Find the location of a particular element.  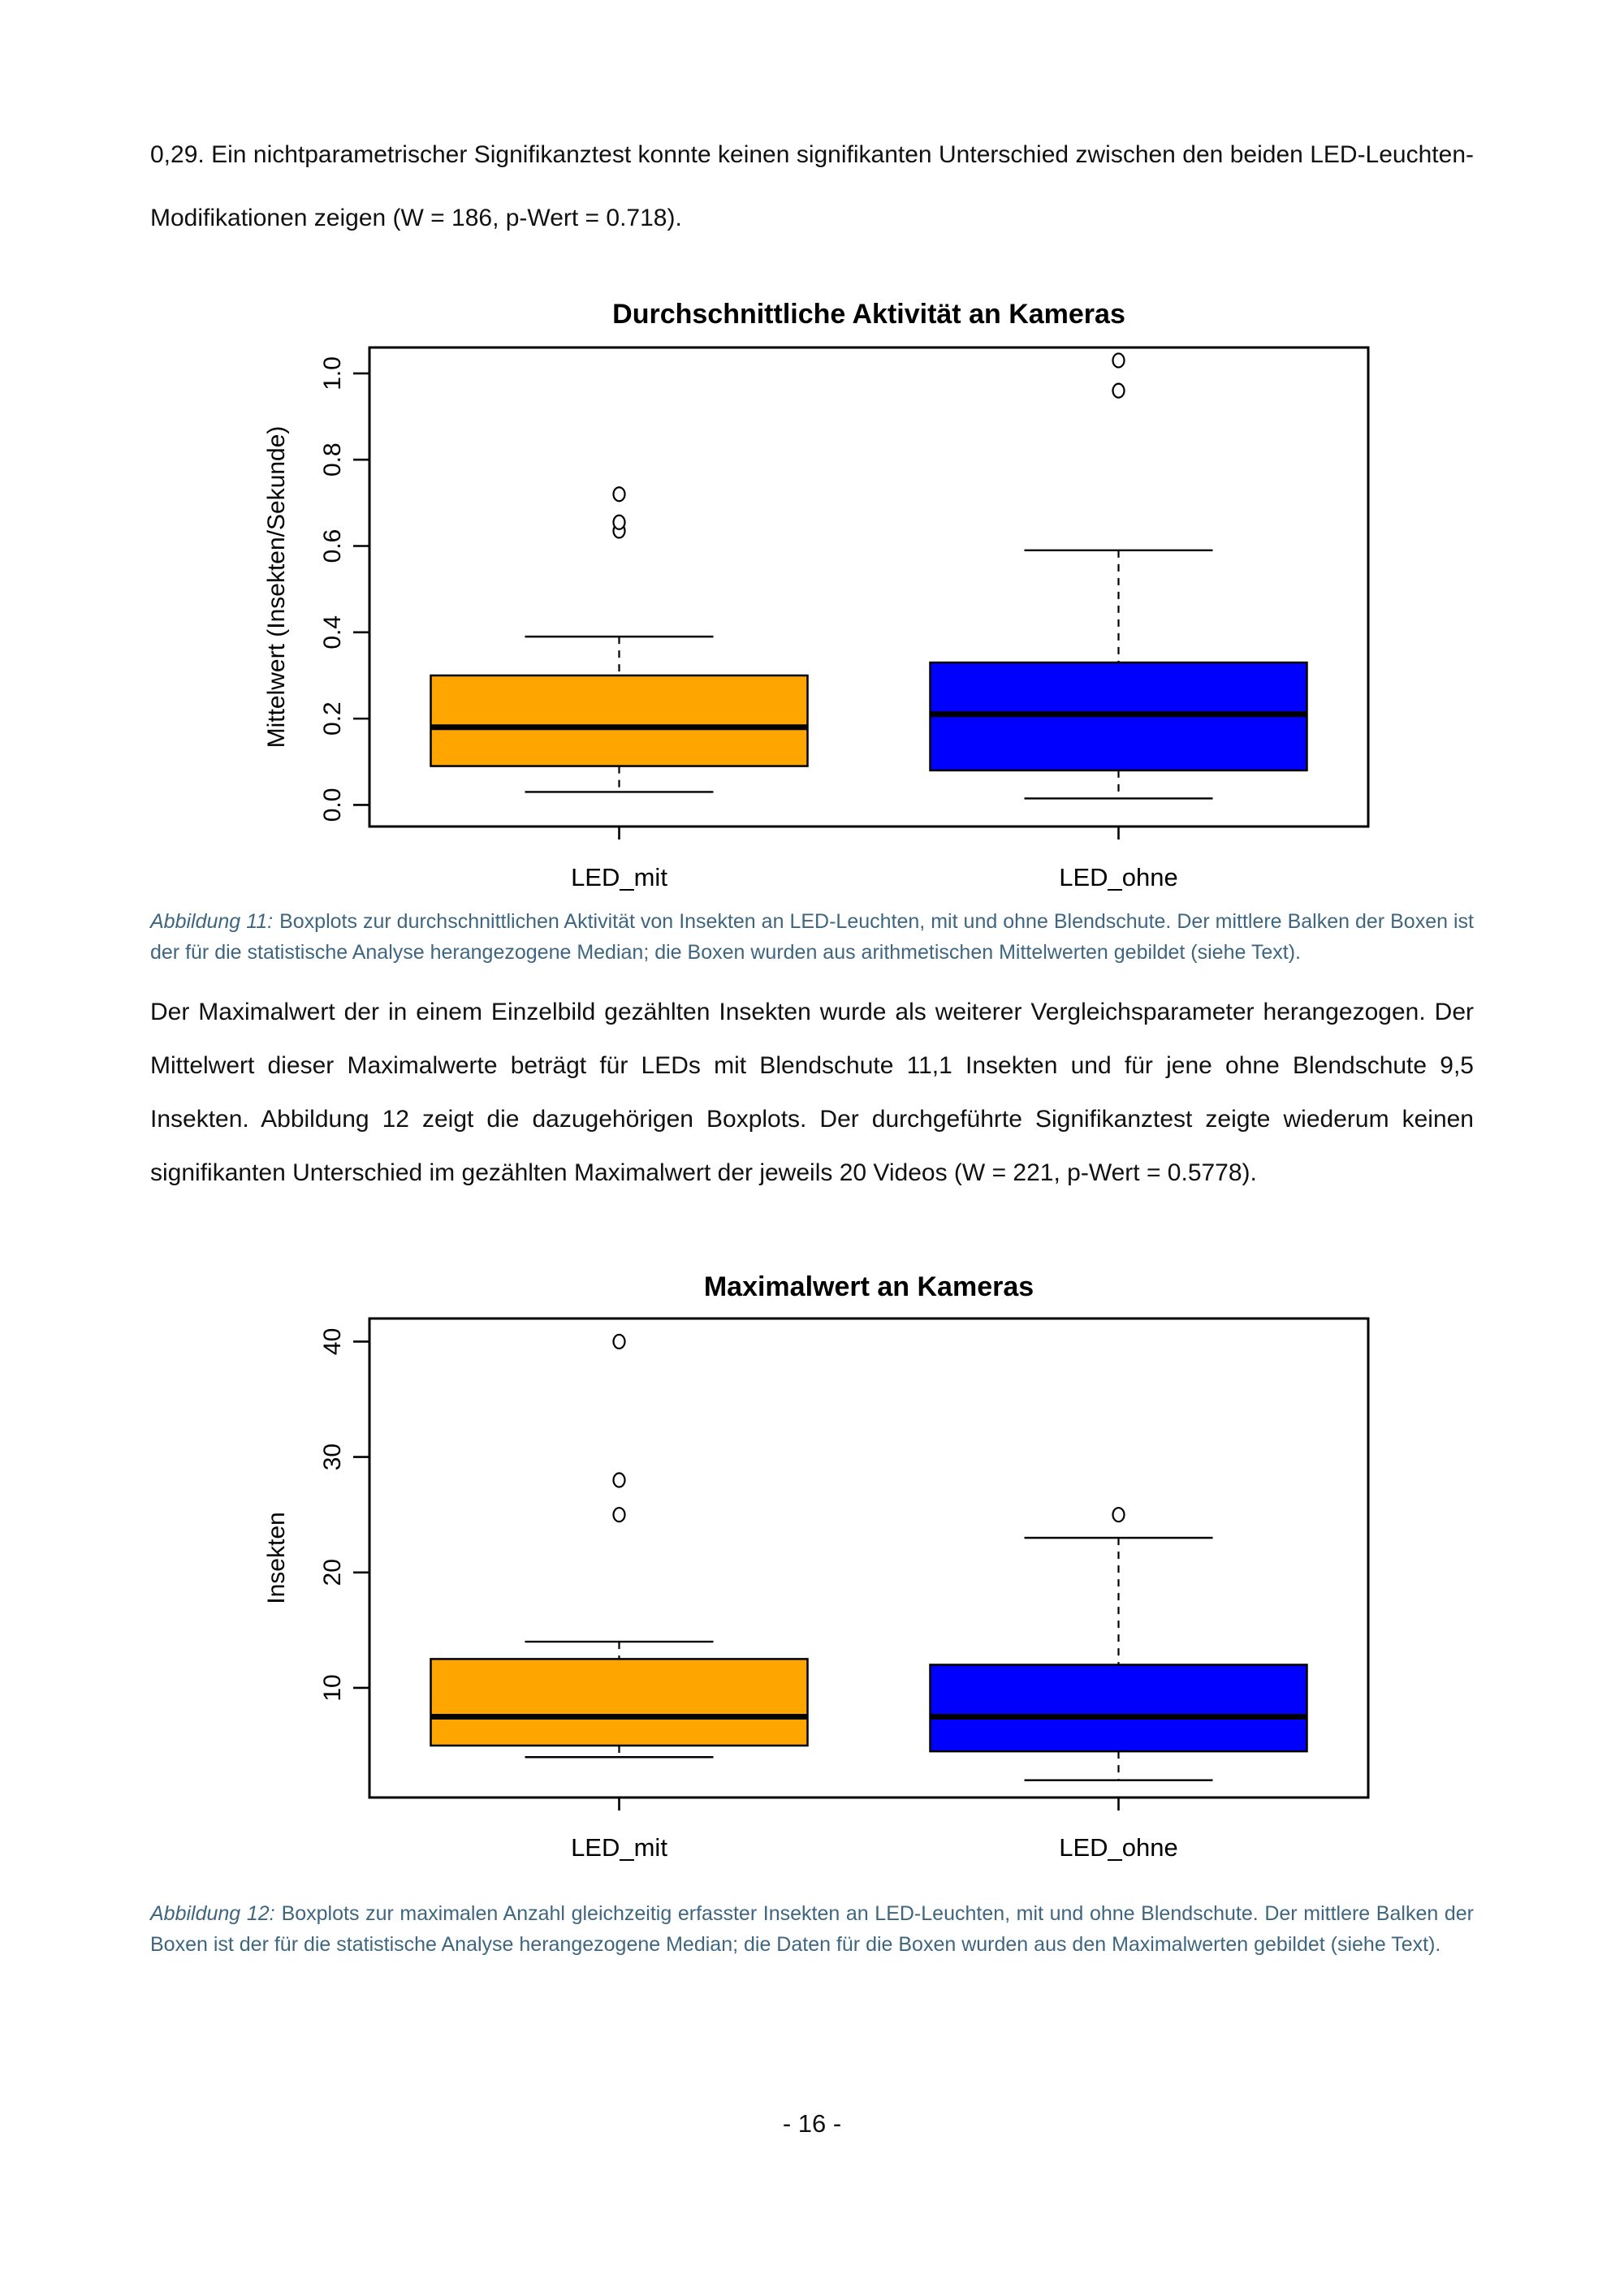

y-tick-label: 10 is located at coordinates (332, 1687).